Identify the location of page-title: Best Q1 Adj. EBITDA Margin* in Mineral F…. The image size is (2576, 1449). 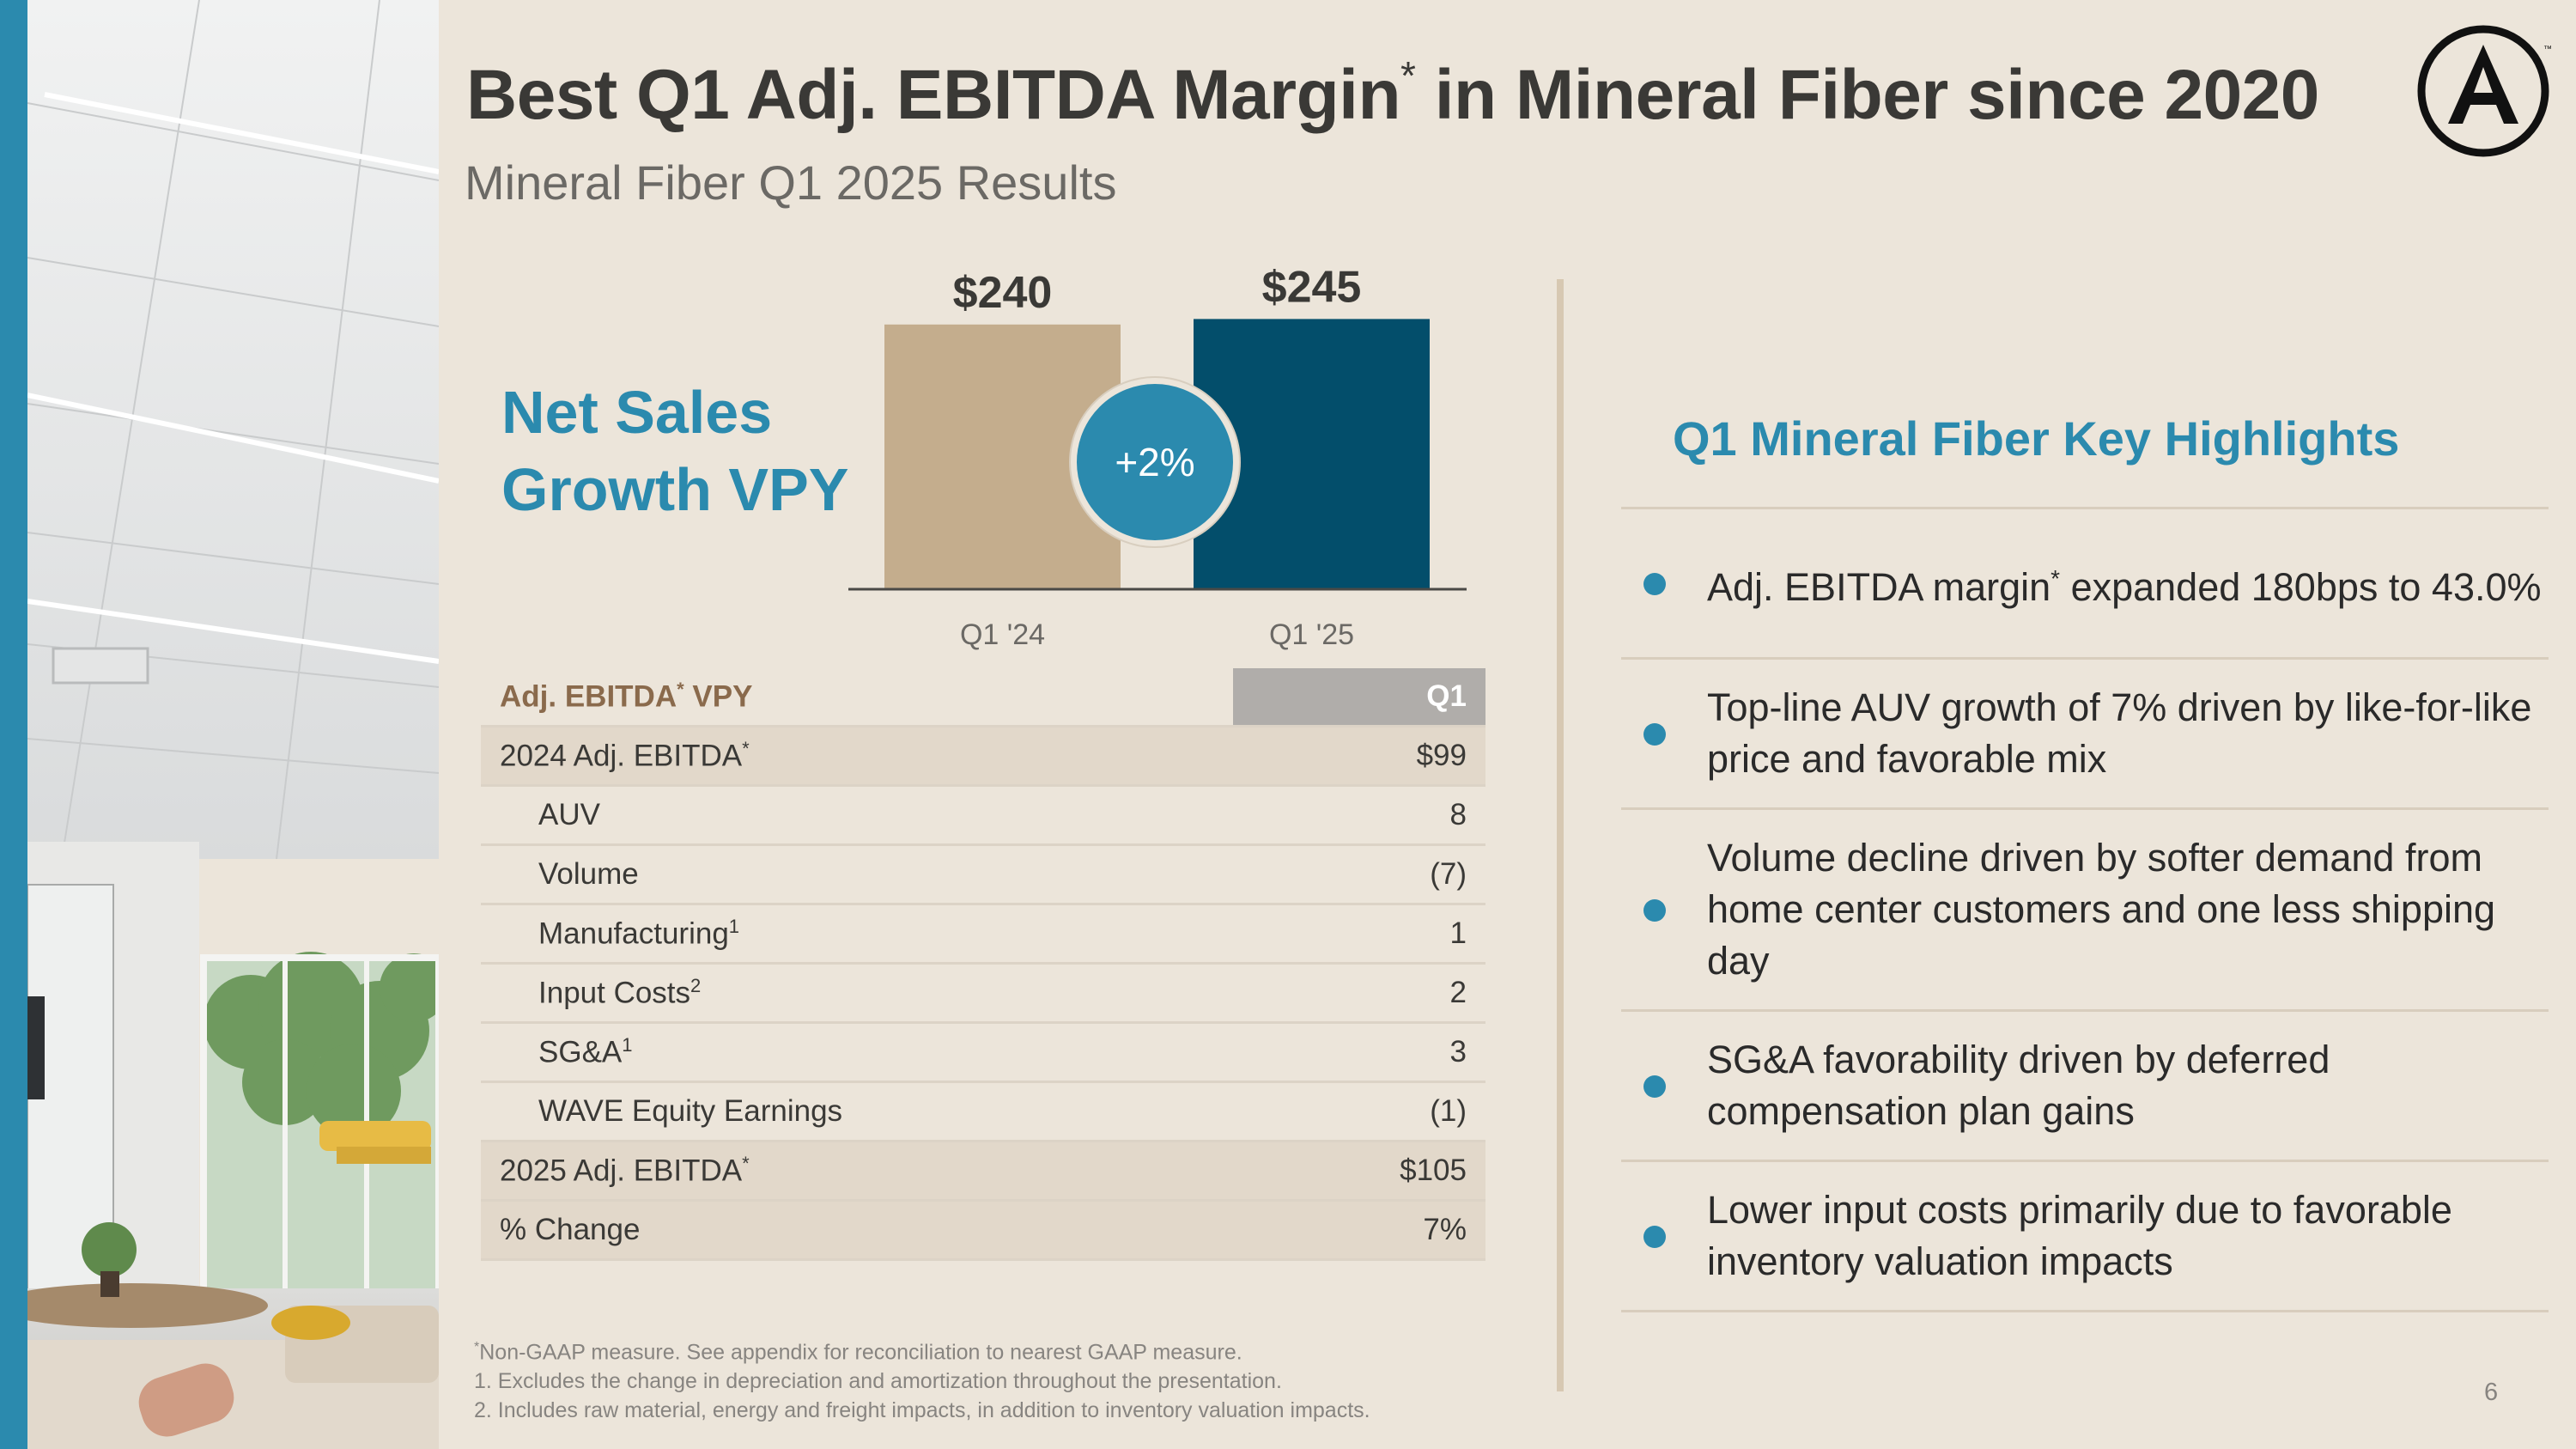
(1393, 94).